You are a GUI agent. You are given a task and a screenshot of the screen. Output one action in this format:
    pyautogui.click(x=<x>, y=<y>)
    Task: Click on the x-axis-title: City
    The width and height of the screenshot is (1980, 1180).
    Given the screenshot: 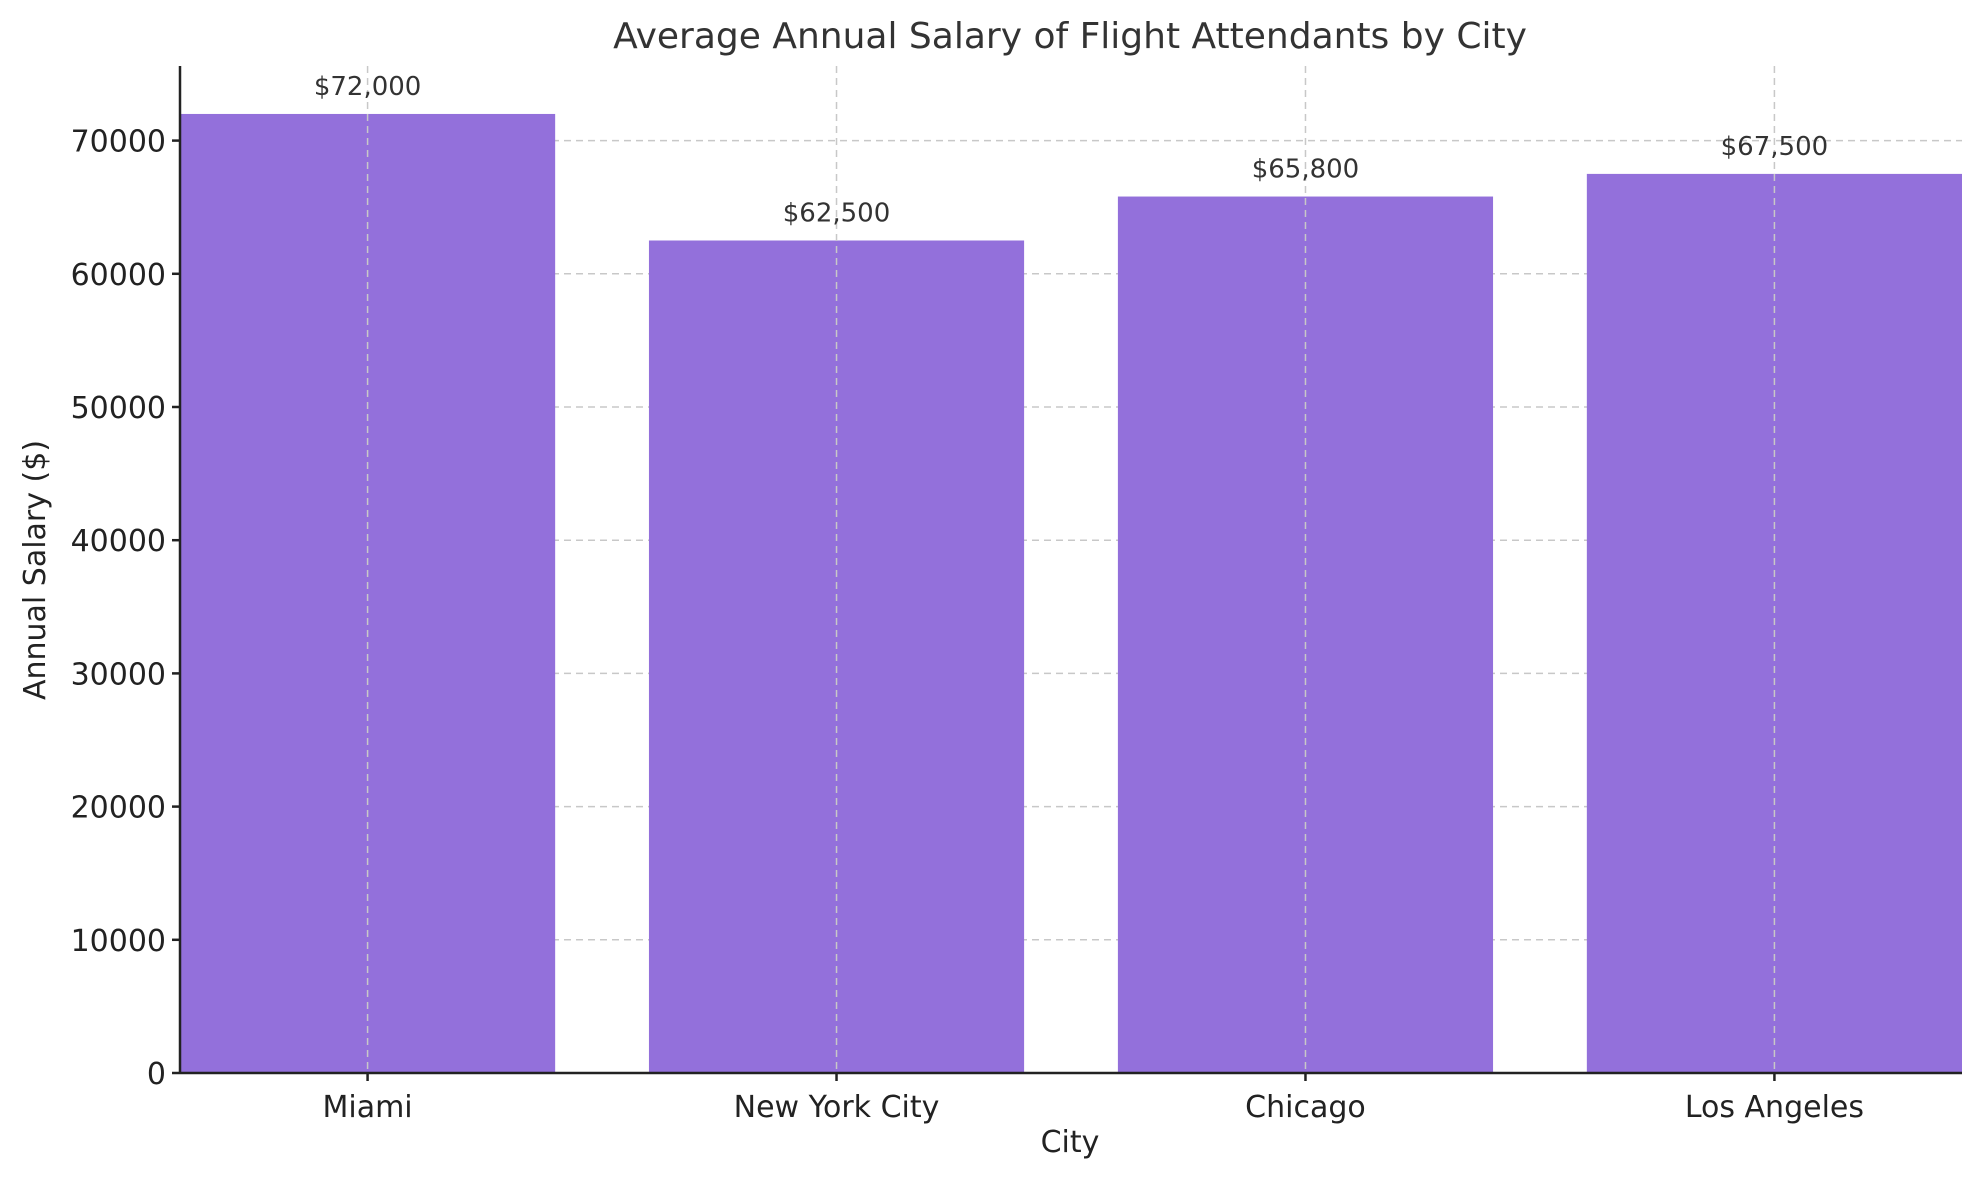 What is the action you would take?
    pyautogui.click(x=1070, y=1142)
    